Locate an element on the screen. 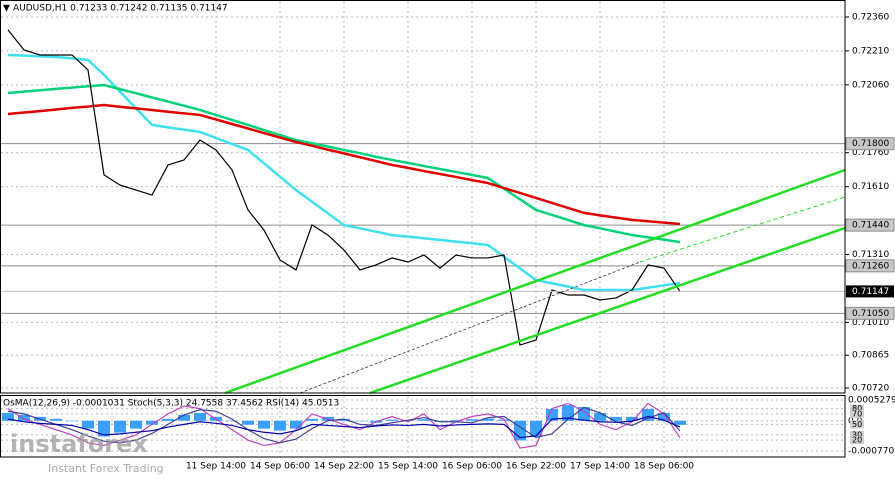  y-tick-label: 0.71010 is located at coordinates (870, 323).